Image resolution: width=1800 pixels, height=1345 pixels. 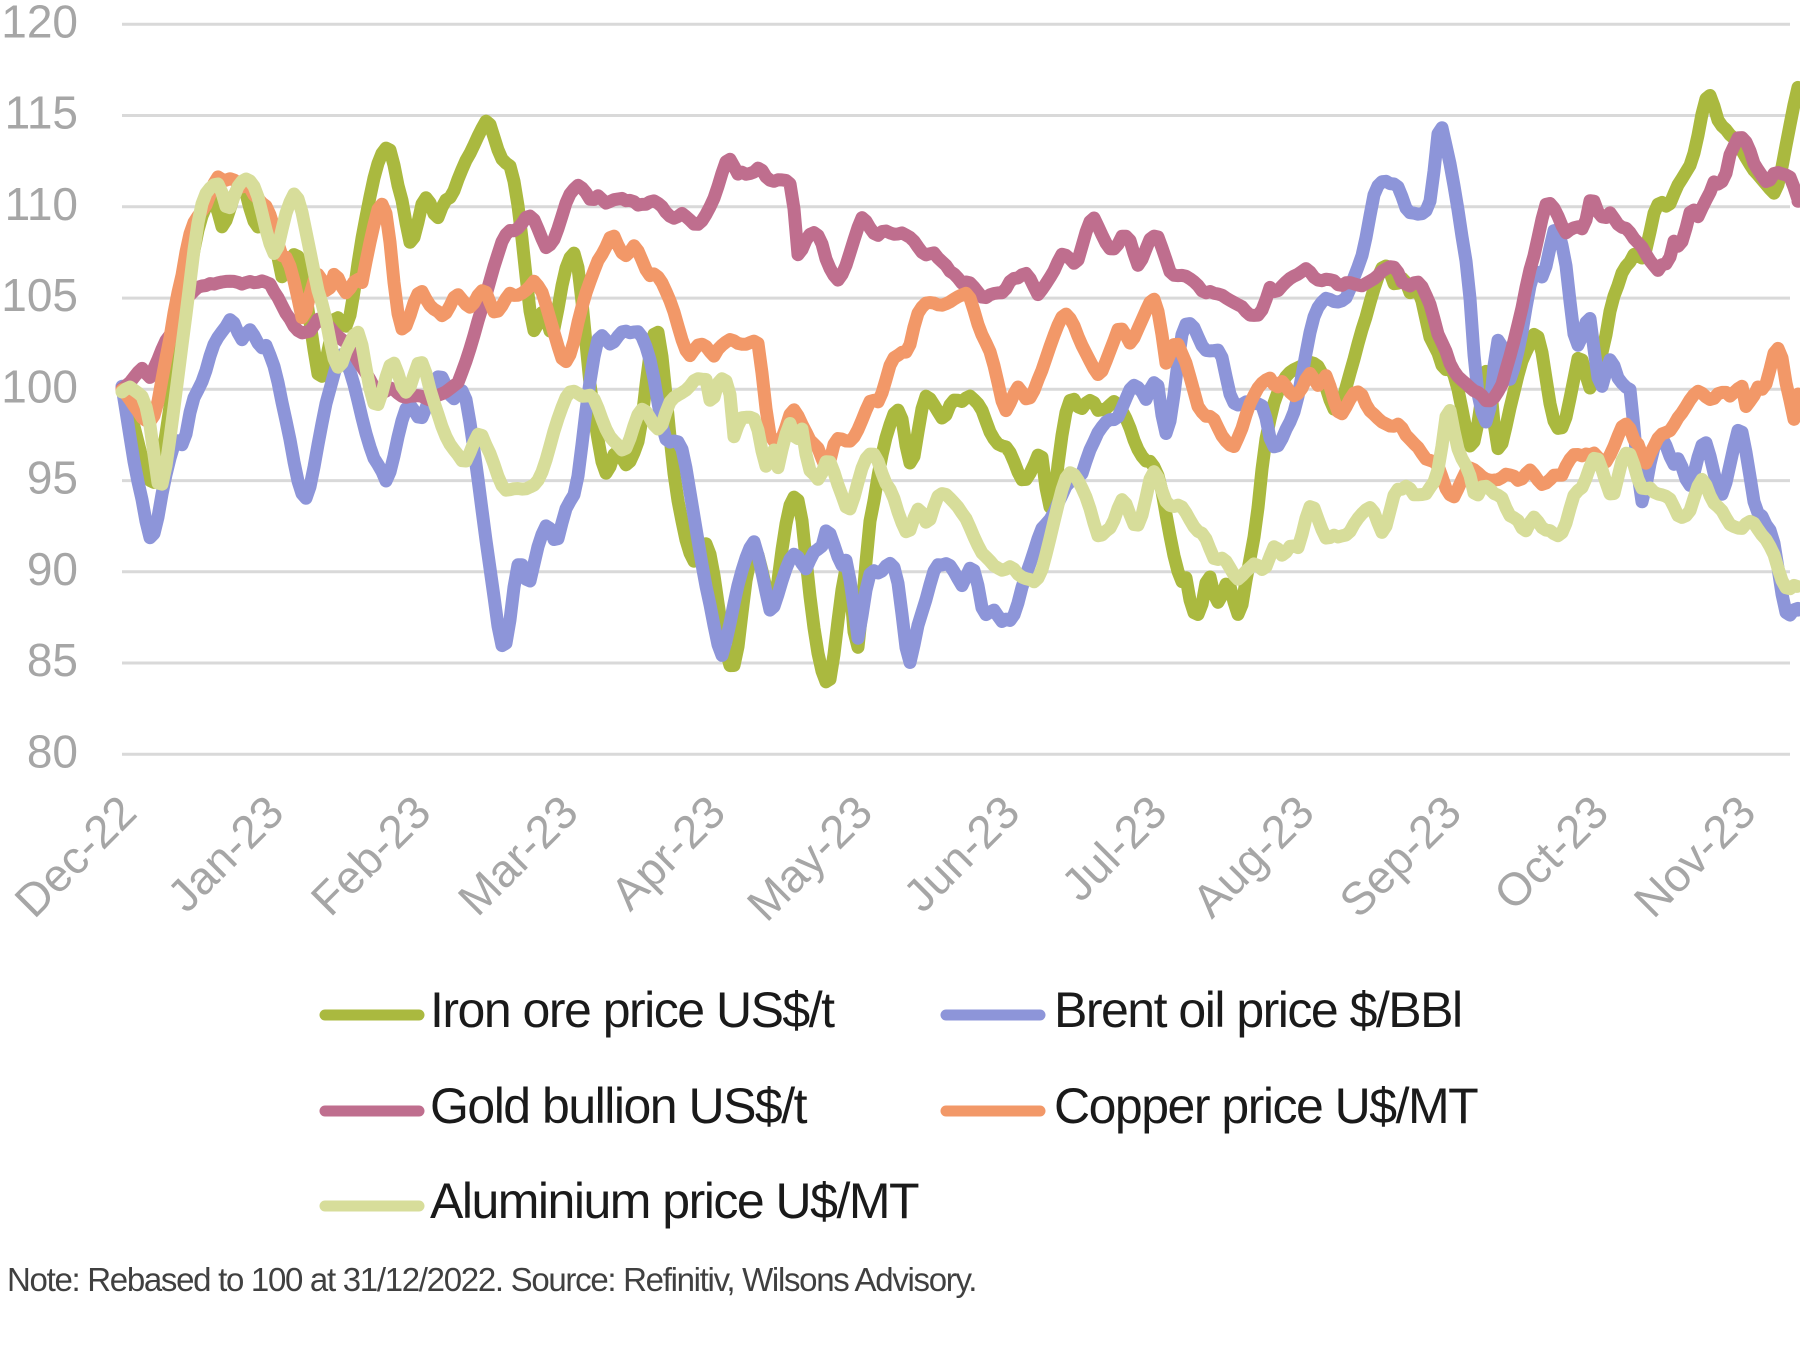 What do you see at coordinates (674, 1201) in the screenshot?
I see `svg-text: Aluminium price U$/MT` at bounding box center [674, 1201].